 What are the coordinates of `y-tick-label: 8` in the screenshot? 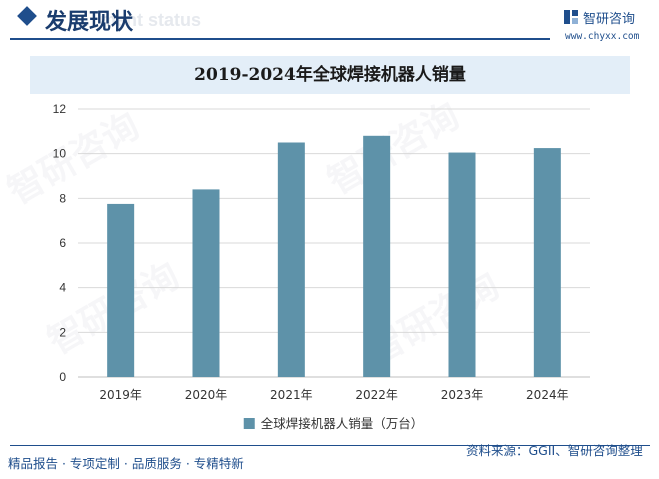 It's located at (62, 198).